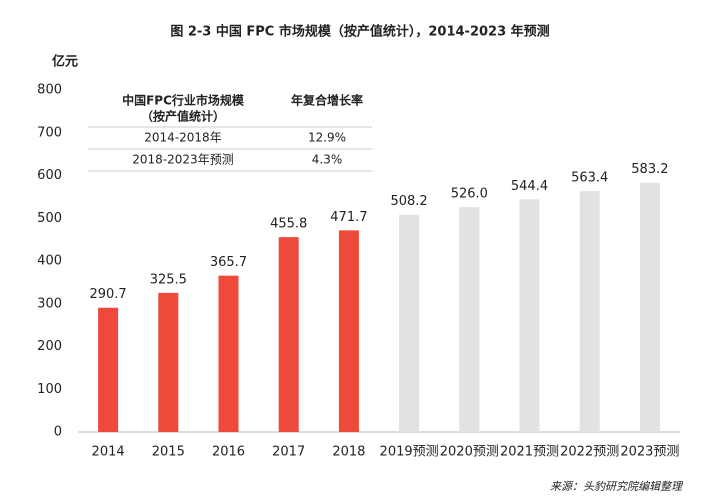  Describe the element at coordinates (183, 100) in the screenshot. I see `table-header: 中国FPC行业市场规模` at that location.